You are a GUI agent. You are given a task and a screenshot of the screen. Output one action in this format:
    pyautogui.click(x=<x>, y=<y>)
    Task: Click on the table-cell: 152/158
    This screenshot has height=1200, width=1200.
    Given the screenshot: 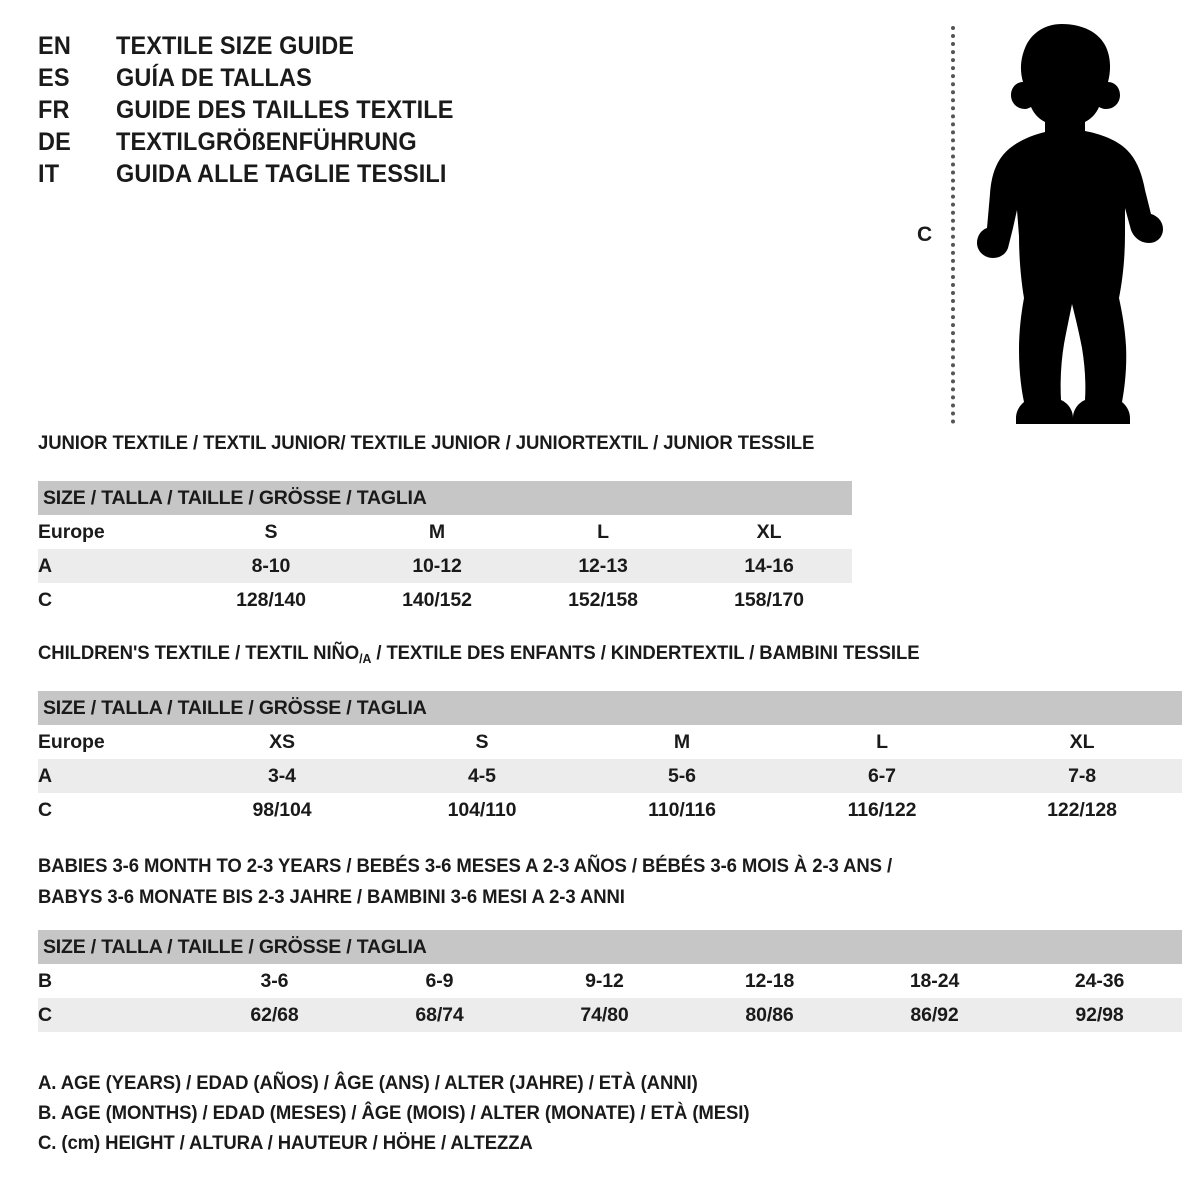 What is the action you would take?
    pyautogui.click(x=603, y=600)
    